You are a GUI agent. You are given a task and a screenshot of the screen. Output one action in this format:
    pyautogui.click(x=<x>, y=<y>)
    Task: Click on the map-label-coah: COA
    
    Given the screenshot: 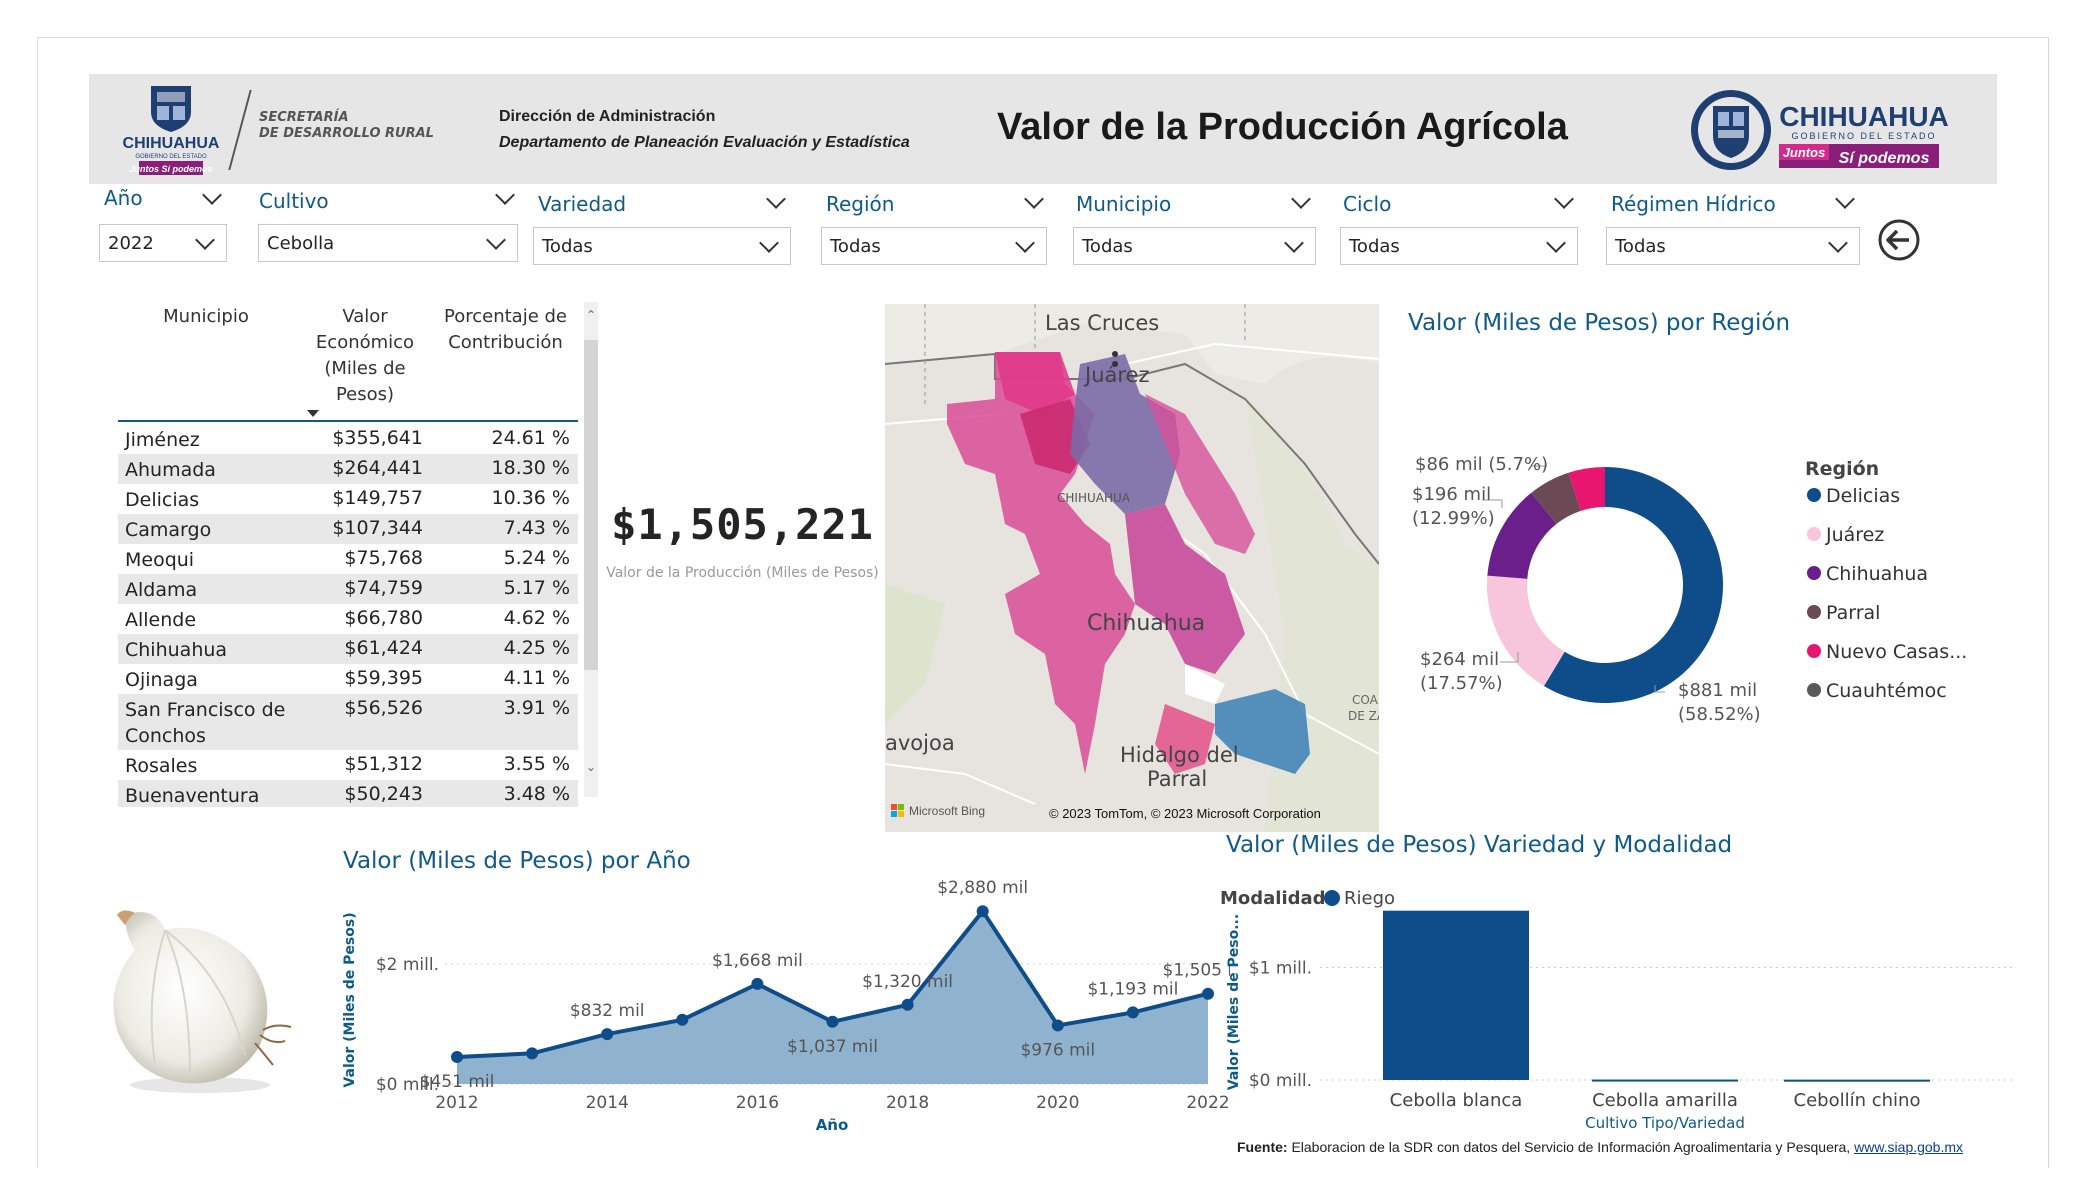 What is the action you would take?
    pyautogui.click(x=1365, y=700)
    